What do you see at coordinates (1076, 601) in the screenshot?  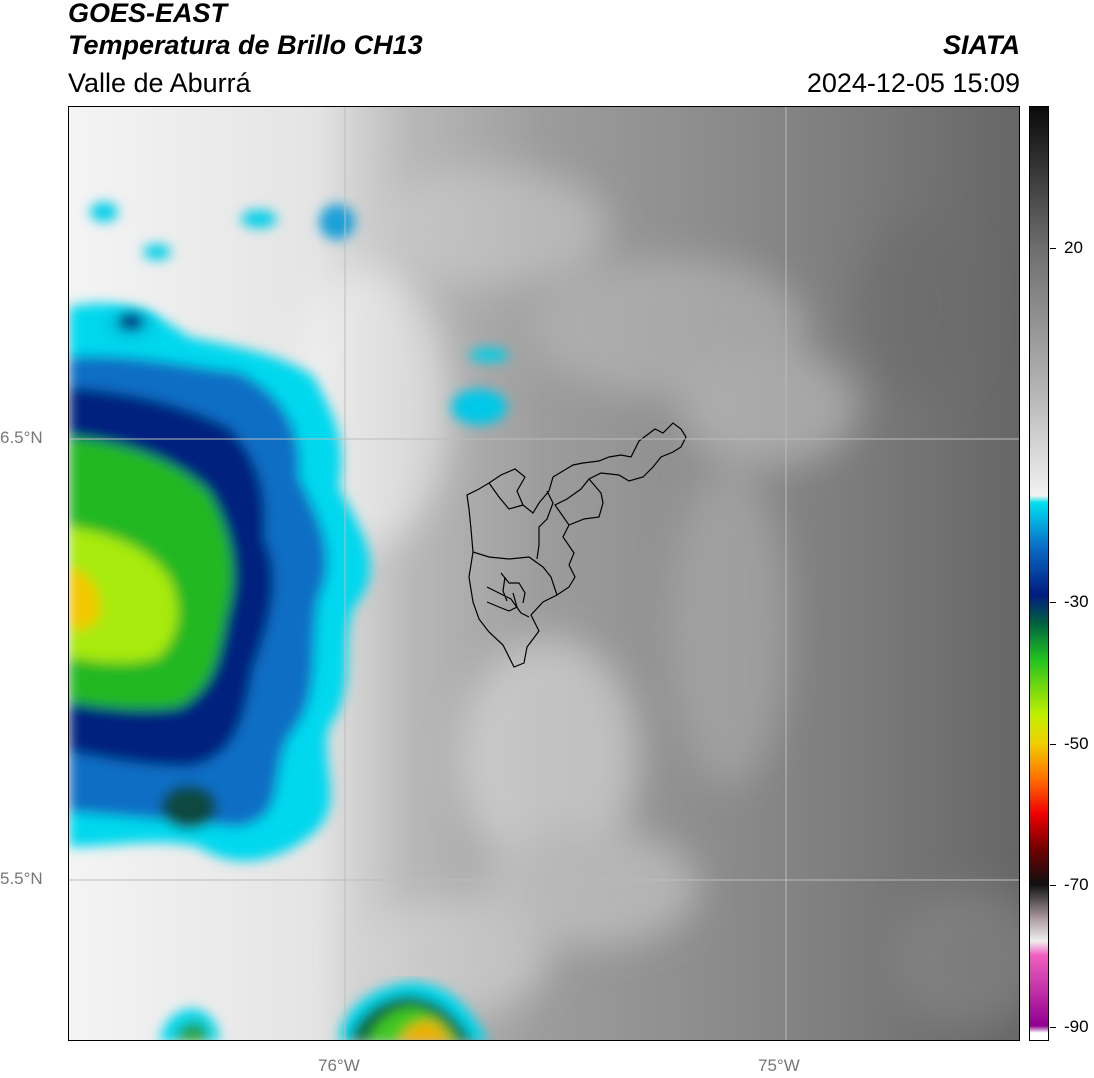 I see `colorbar-tick-label: -30` at bounding box center [1076, 601].